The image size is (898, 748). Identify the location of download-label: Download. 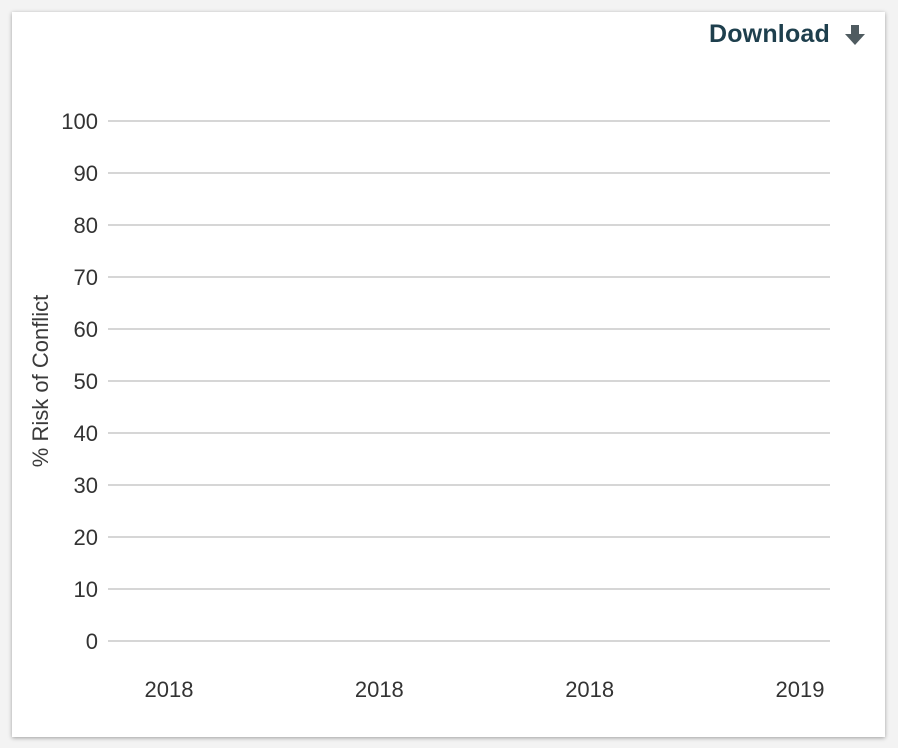
(769, 34).